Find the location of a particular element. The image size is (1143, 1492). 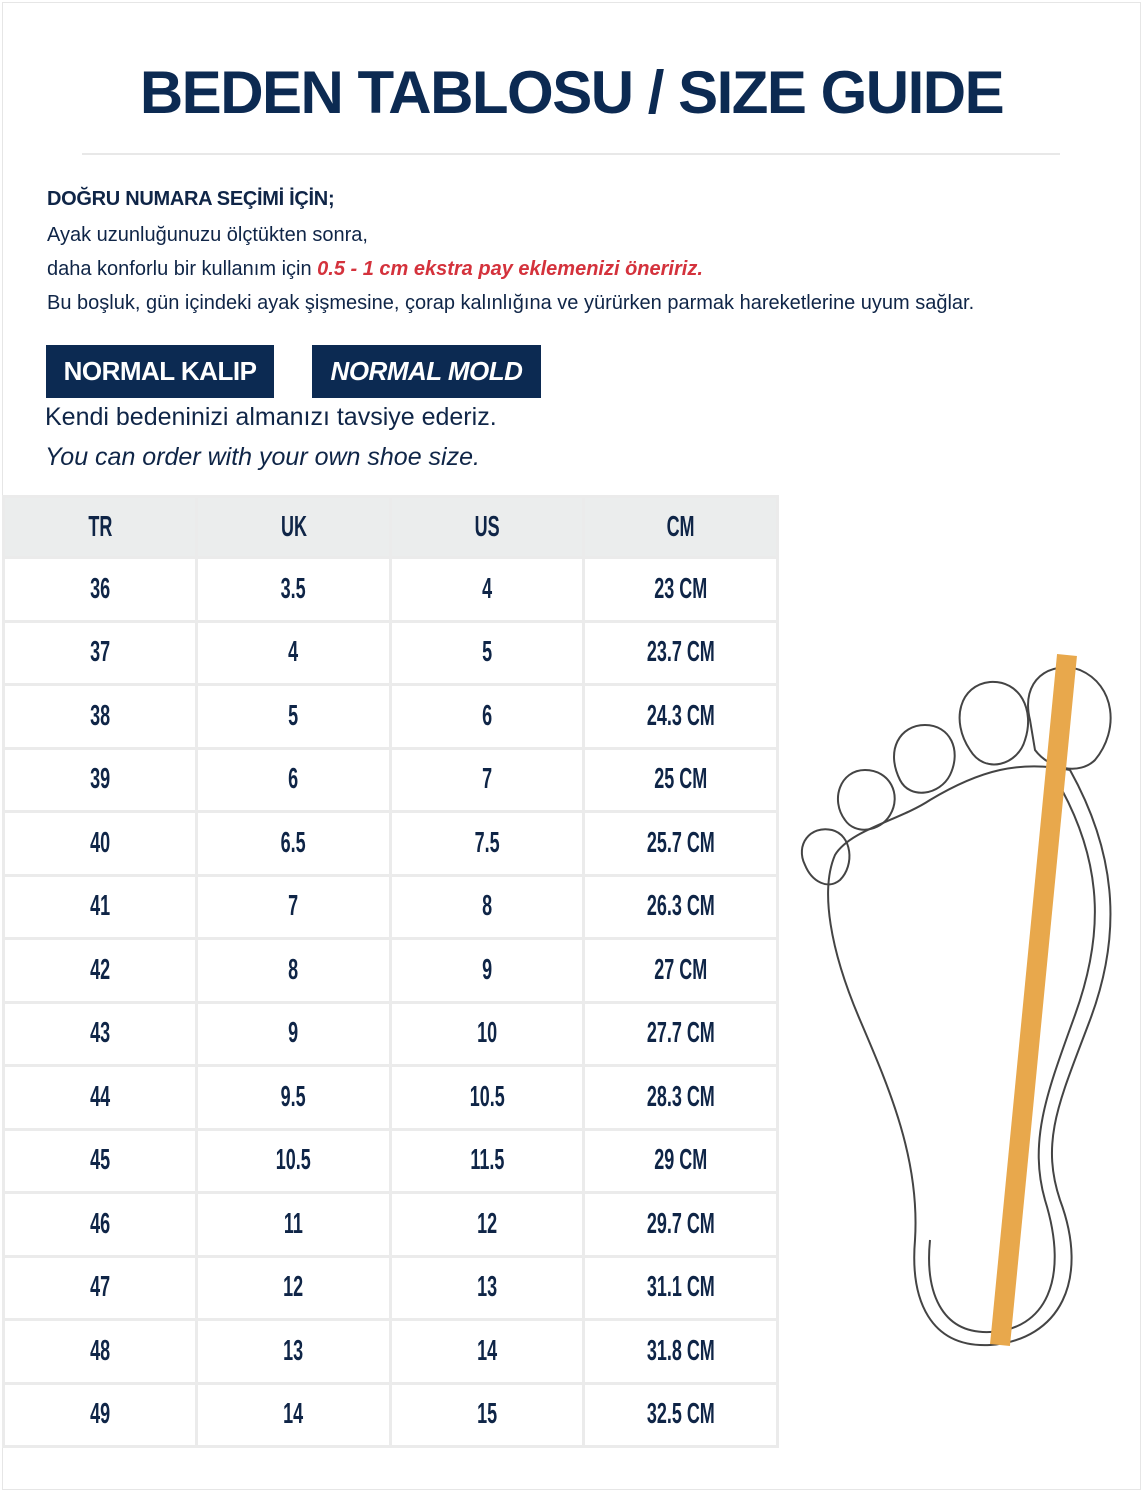

table-cell: 25.7 CM is located at coordinates (680, 843).